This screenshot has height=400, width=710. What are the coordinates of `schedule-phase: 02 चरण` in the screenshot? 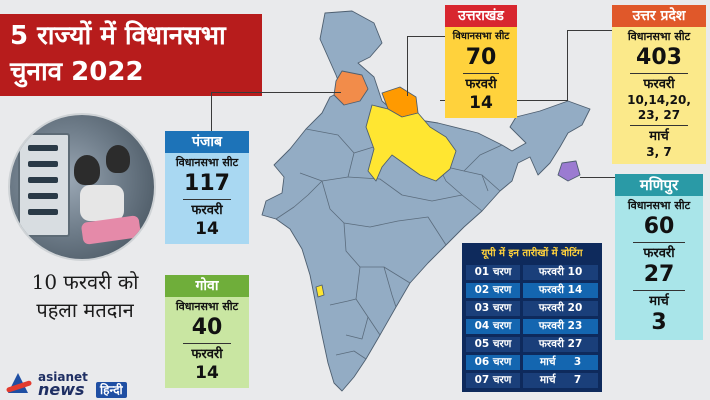 It's located at (493, 290).